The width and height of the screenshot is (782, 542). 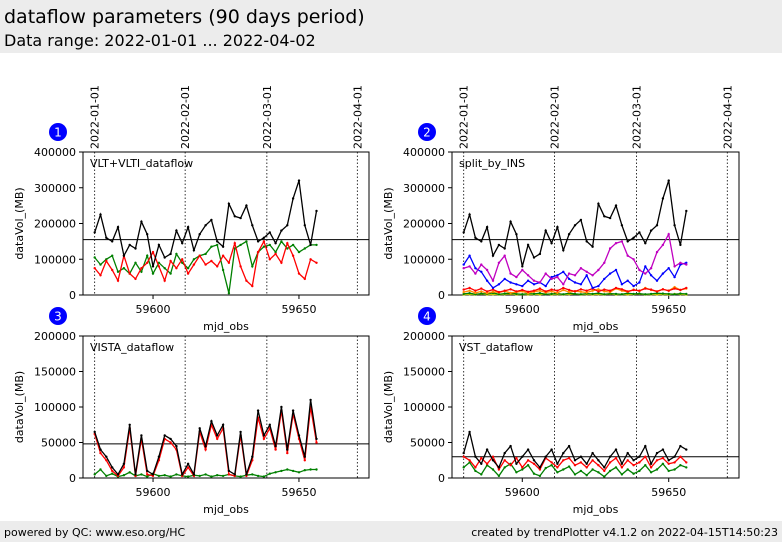 What do you see at coordinates (153, 492) in the screenshot?
I see `x-tick-label: 59600` at bounding box center [153, 492].